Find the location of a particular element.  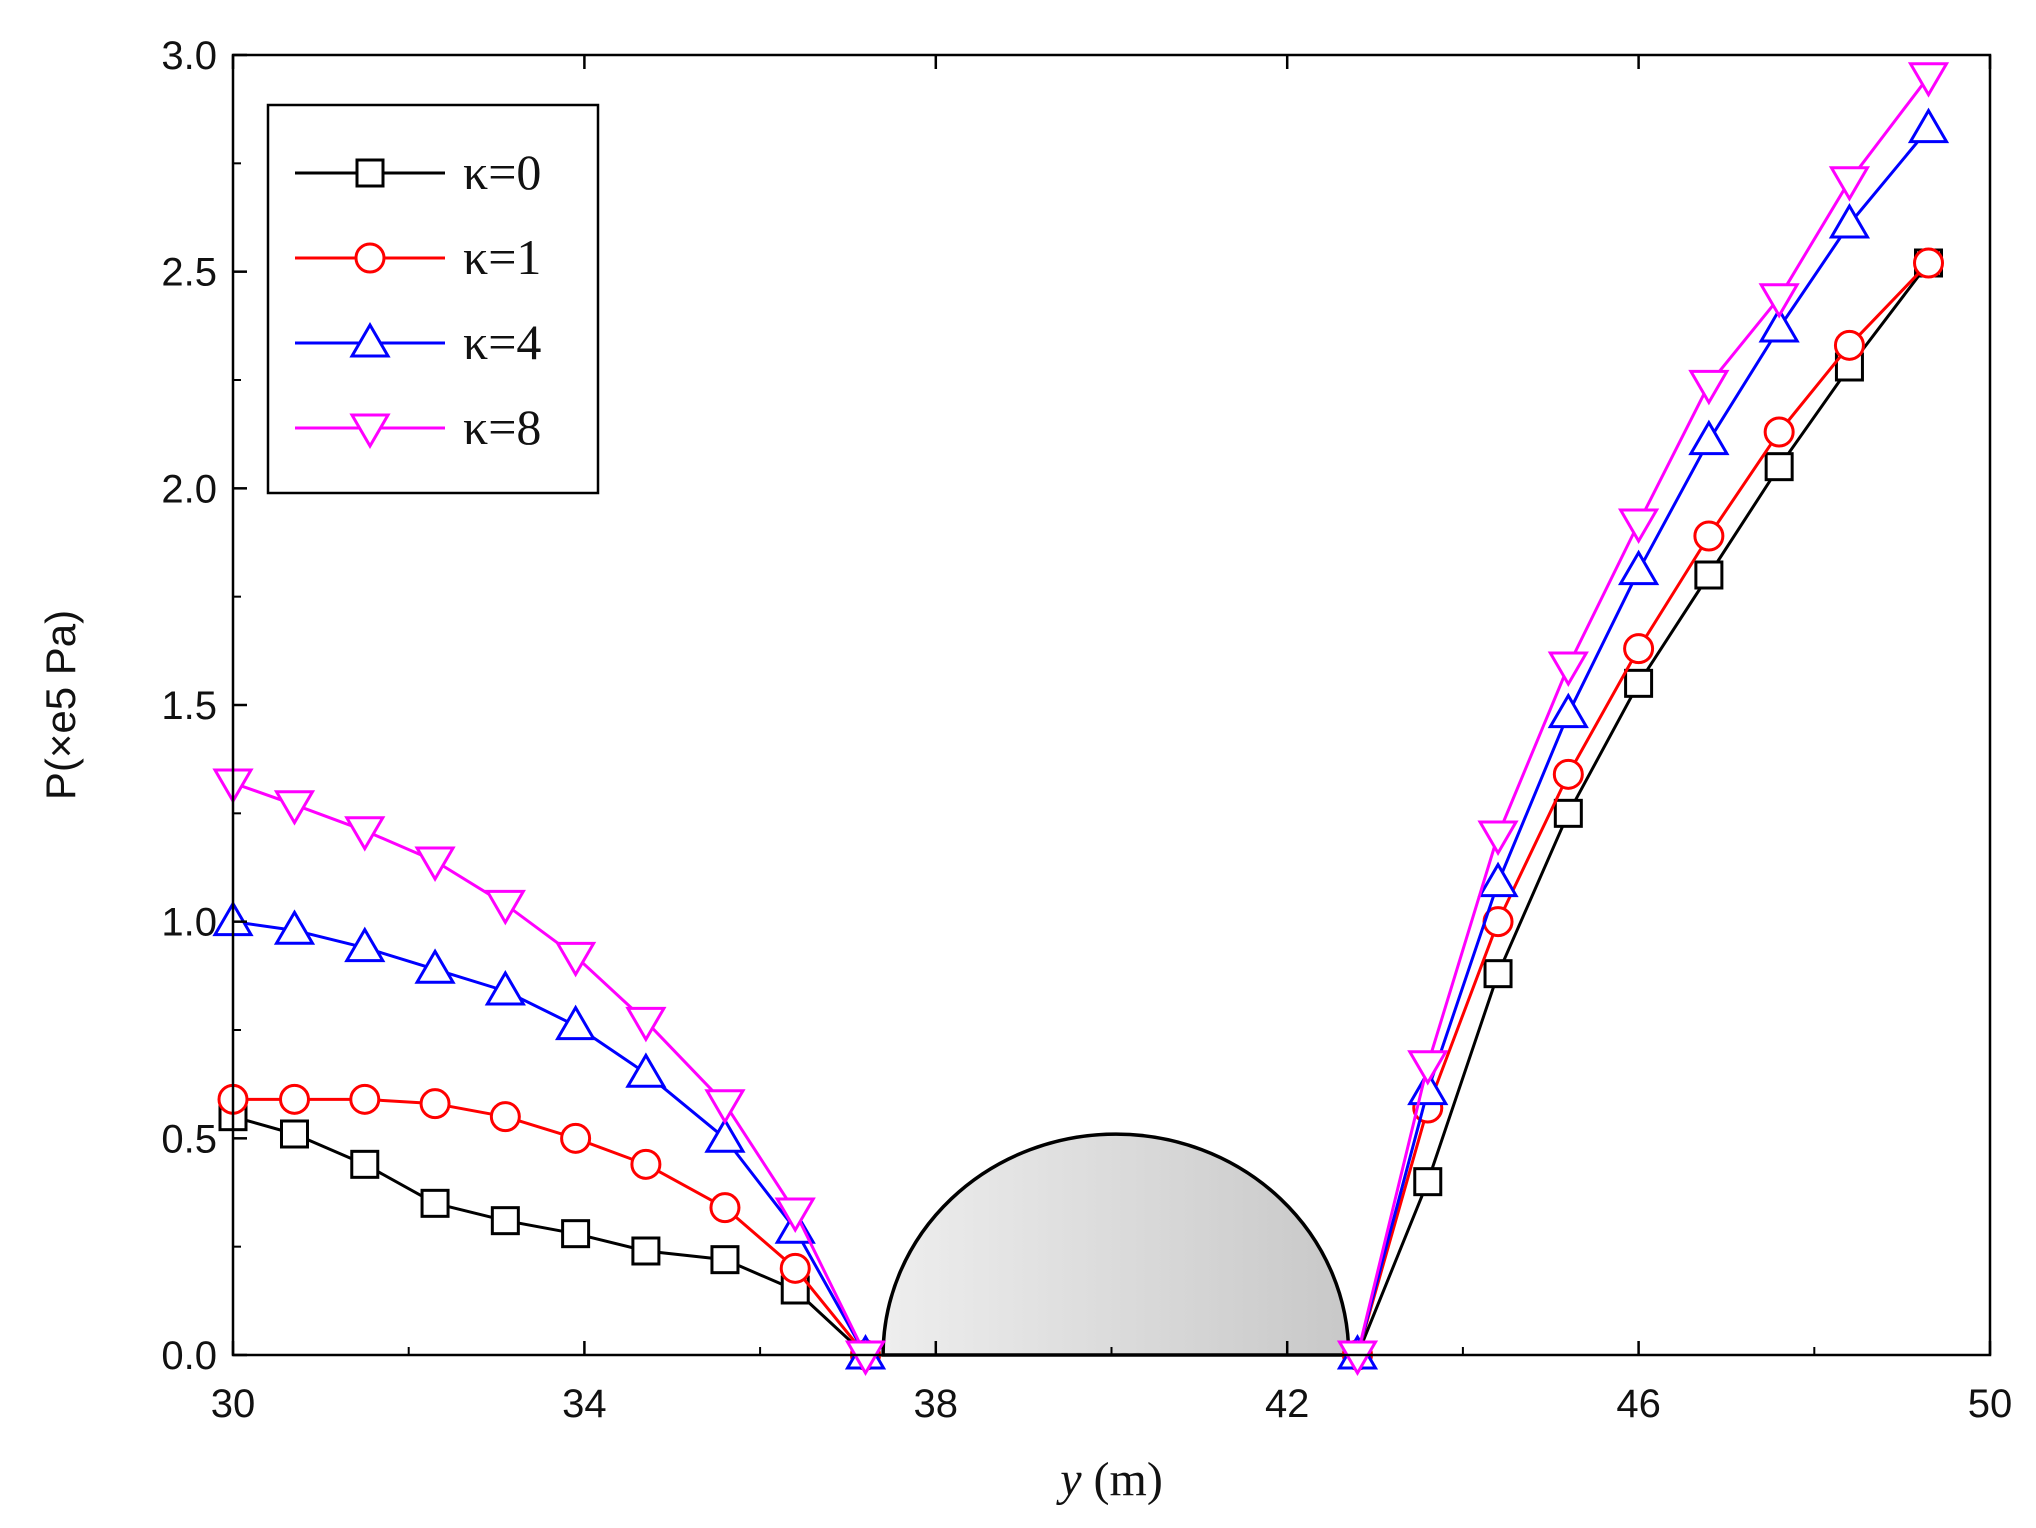

legend-label: κ=1 is located at coordinates (502, 257).